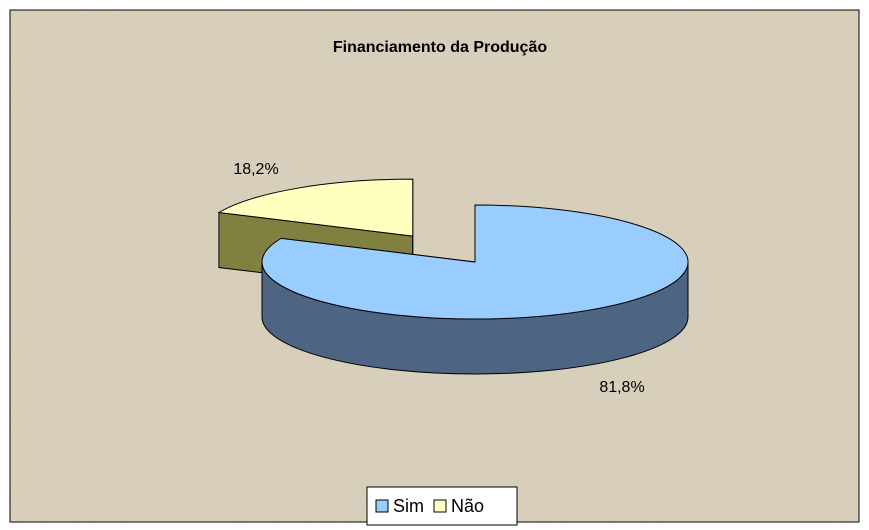  What do you see at coordinates (440, 47) in the screenshot?
I see `chart-title: Financiamento da Produção` at bounding box center [440, 47].